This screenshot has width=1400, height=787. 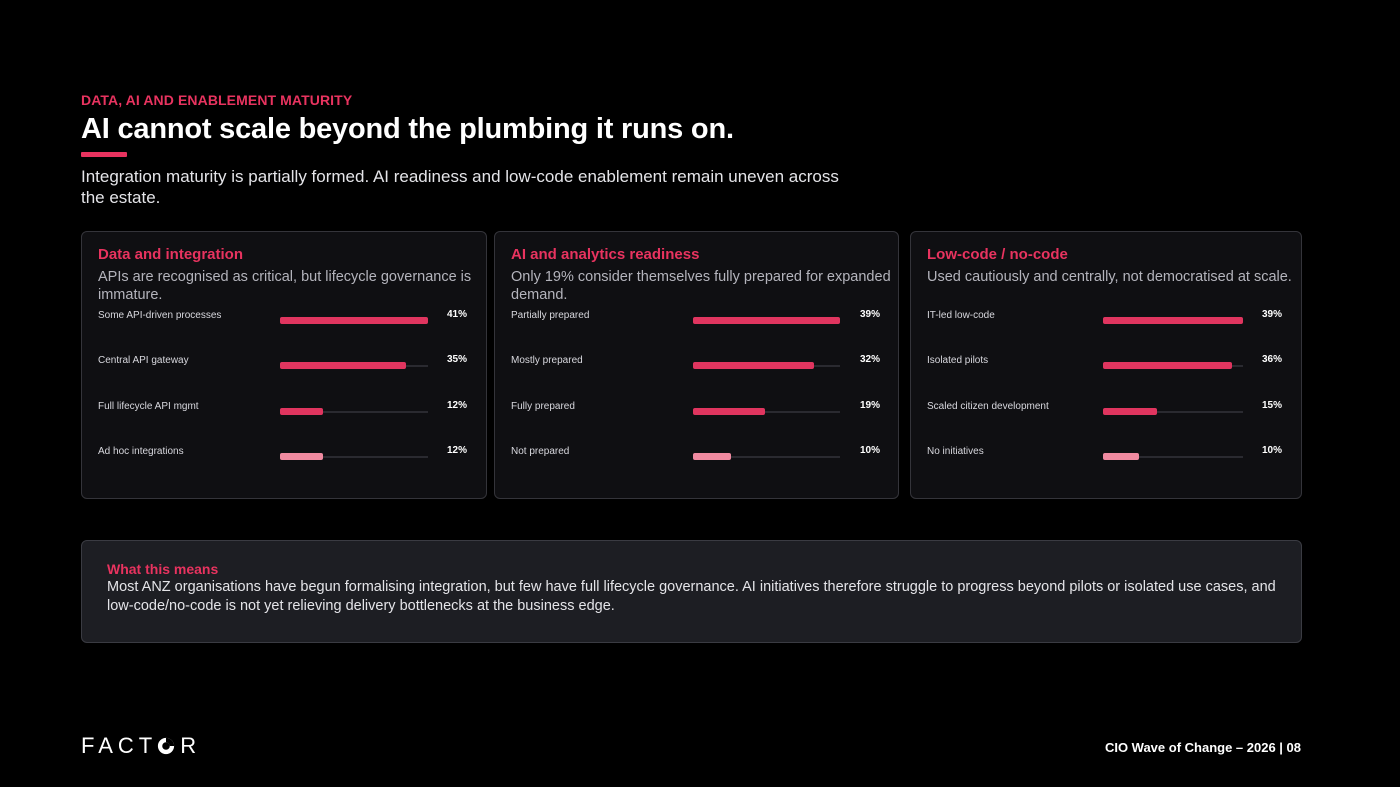 What do you see at coordinates (160, 315) in the screenshot?
I see `bar-label: Some API-driven processes` at bounding box center [160, 315].